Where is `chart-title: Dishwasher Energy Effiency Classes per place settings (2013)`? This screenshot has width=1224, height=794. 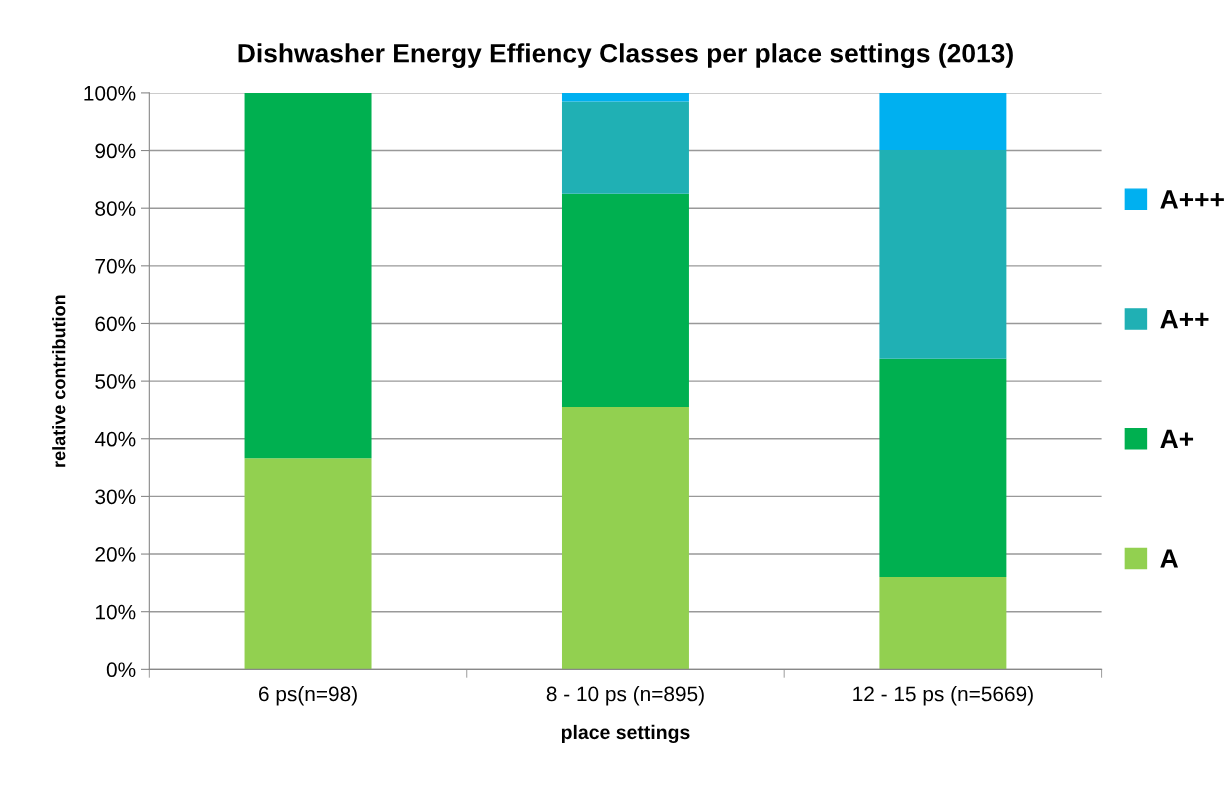
chart-title: Dishwasher Energy Effiency Classes per place settings (2013) is located at coordinates (625, 55).